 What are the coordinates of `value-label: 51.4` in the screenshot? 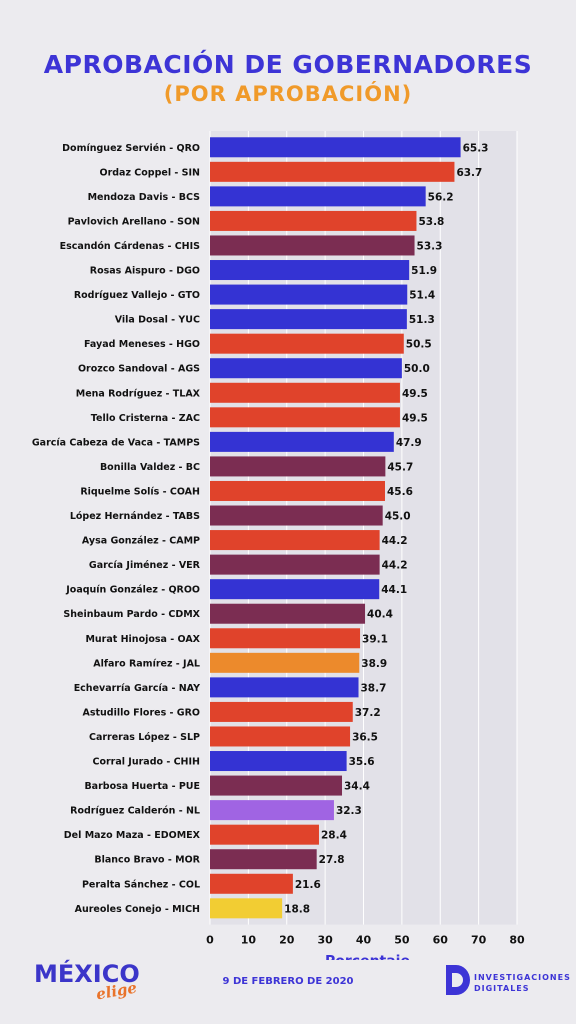 It's located at (422, 296).